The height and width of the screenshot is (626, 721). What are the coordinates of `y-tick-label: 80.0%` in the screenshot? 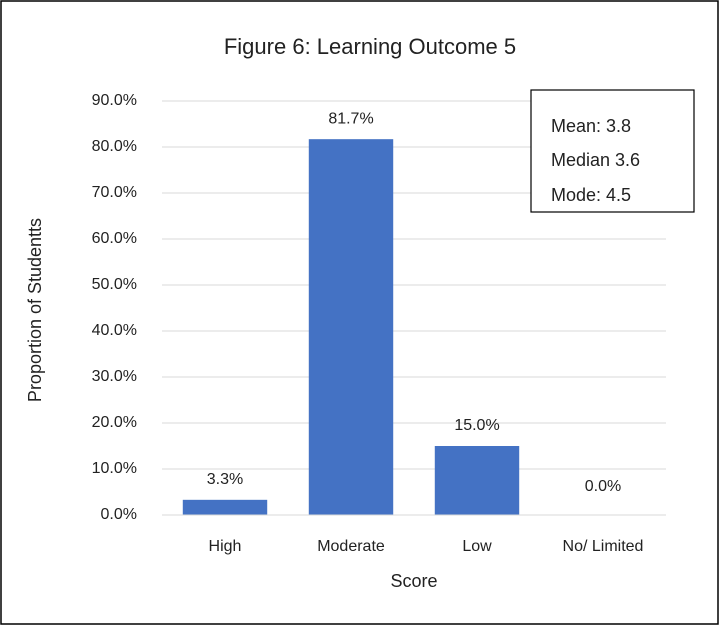 It's located at (114, 146).